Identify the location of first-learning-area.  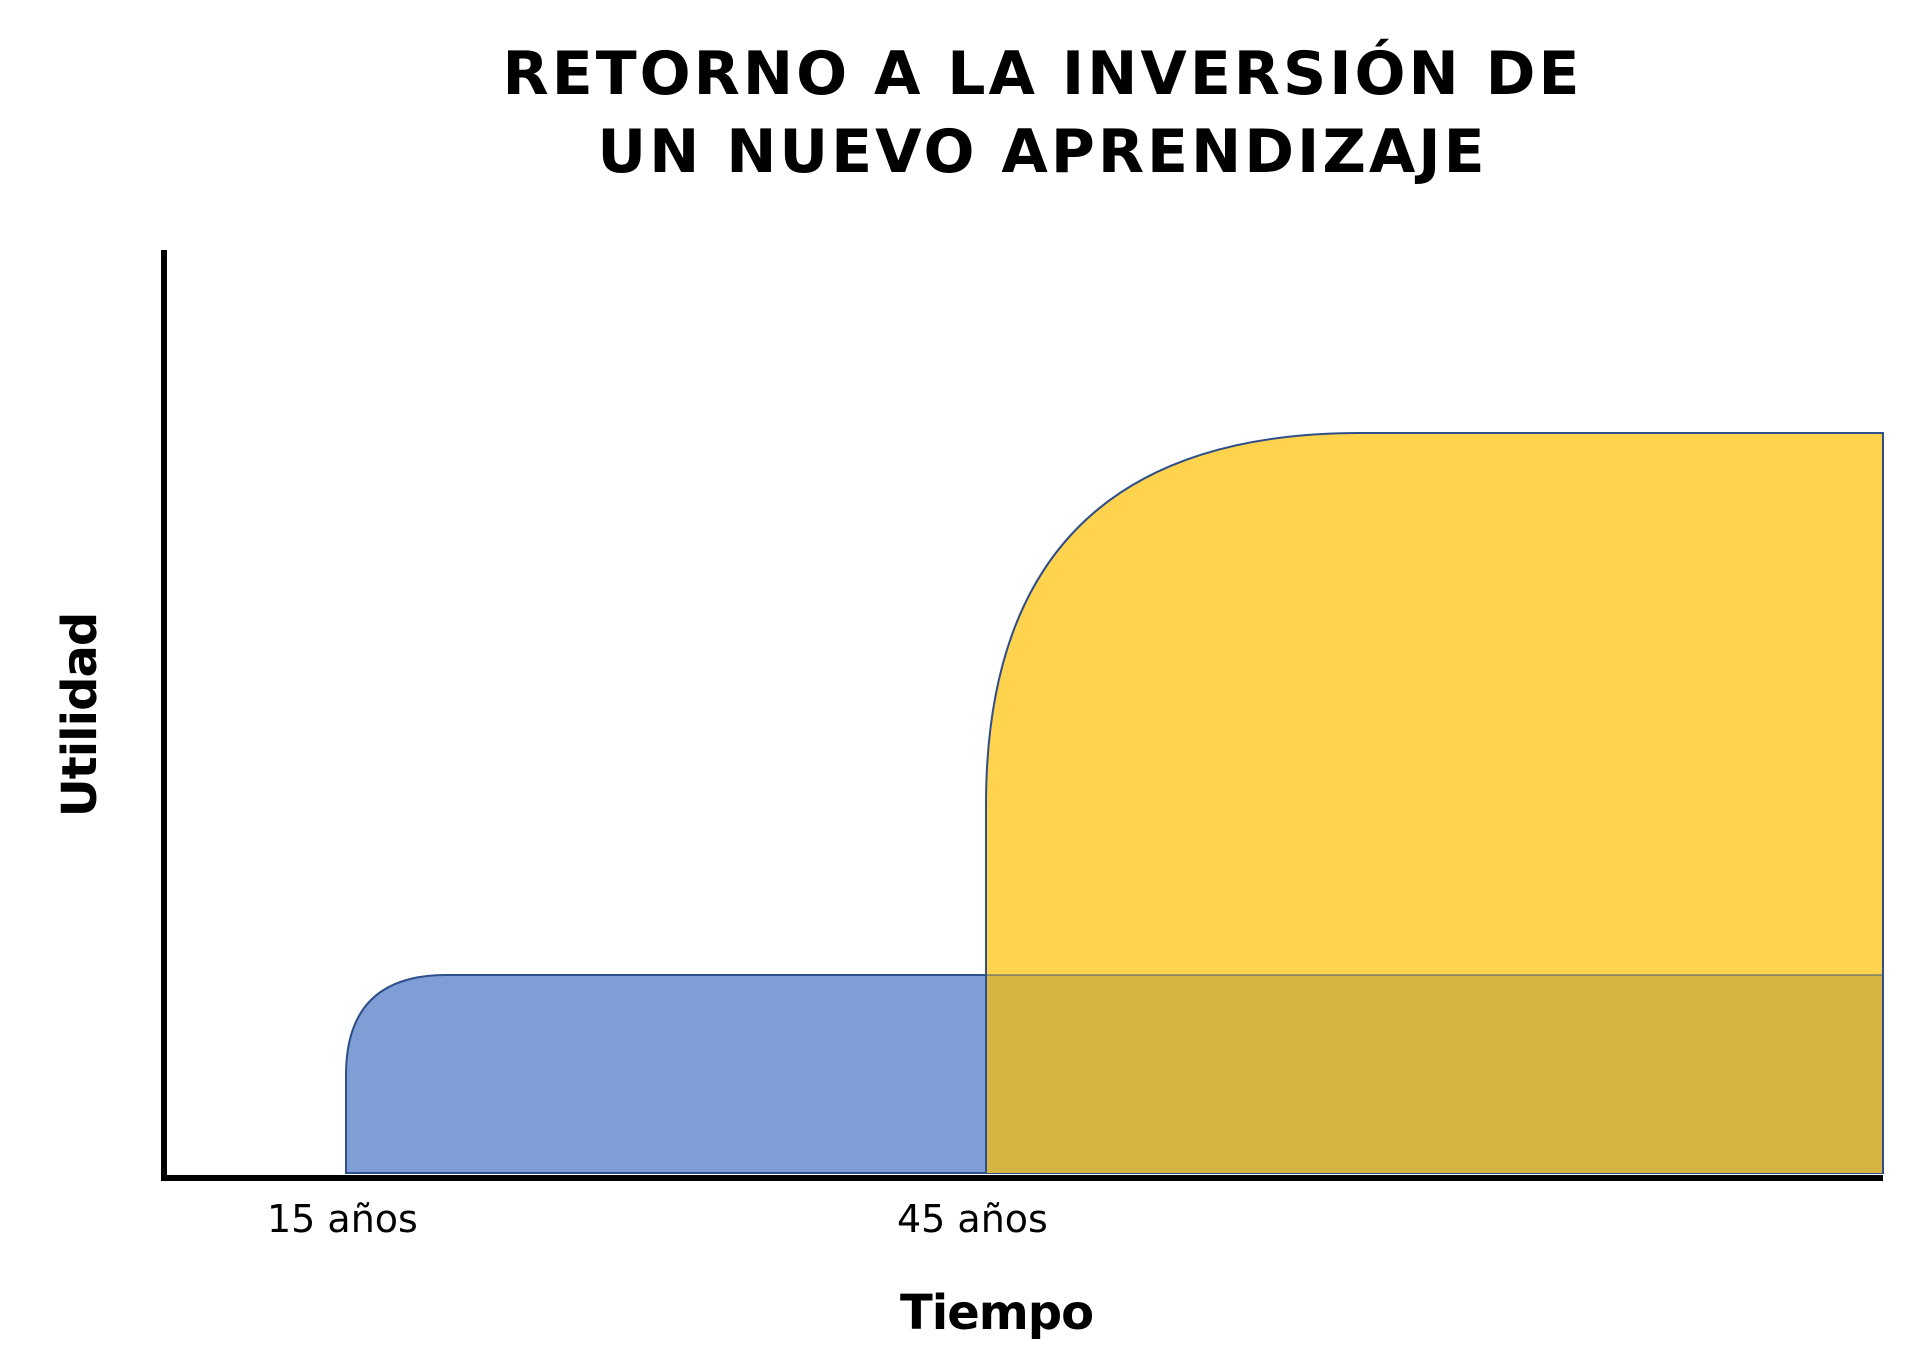
(666, 1074).